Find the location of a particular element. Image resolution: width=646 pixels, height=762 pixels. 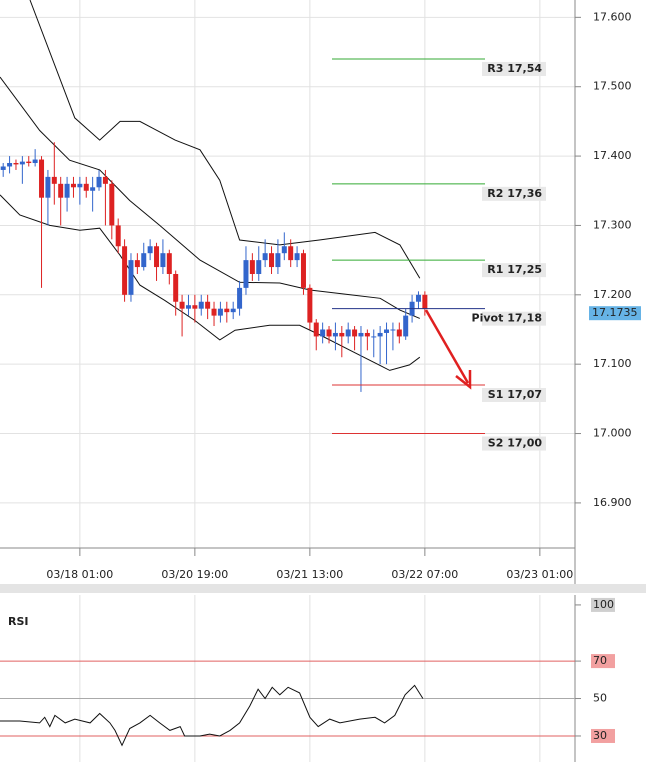

pivot-label: S1 17,07 is located at coordinates (515, 394).